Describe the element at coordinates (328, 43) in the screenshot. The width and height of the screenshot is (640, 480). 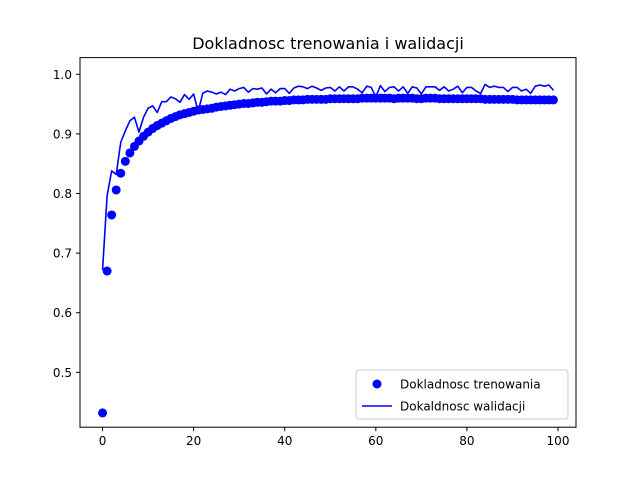
I see `chart-title: Dokladnosc trenowania i walidacji` at that location.